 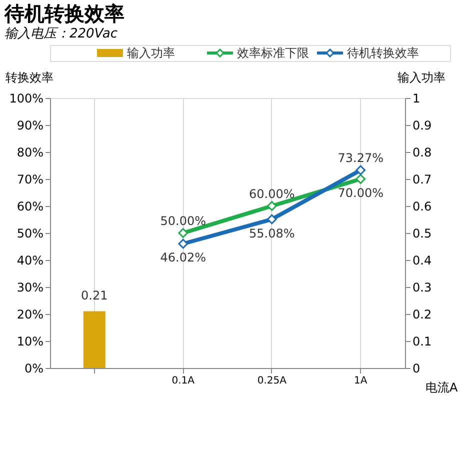 What do you see at coordinates (422, 207) in the screenshot?
I see `y2-tick-label: 0.6` at bounding box center [422, 207].